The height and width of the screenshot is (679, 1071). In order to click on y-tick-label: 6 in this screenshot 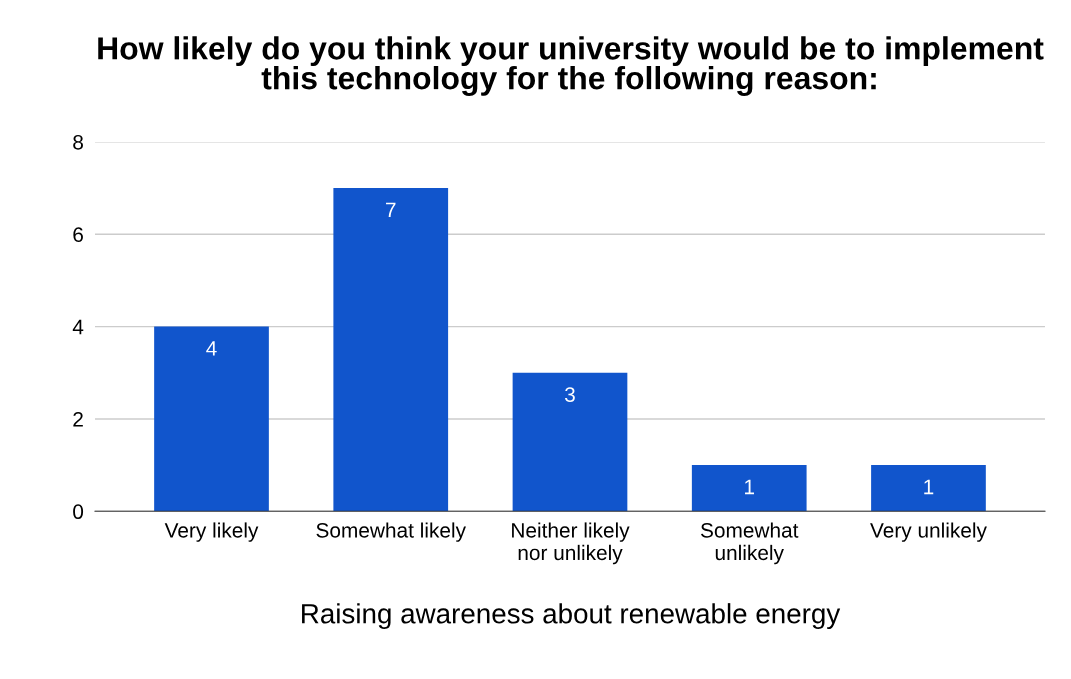, I will do `click(78, 235)`.